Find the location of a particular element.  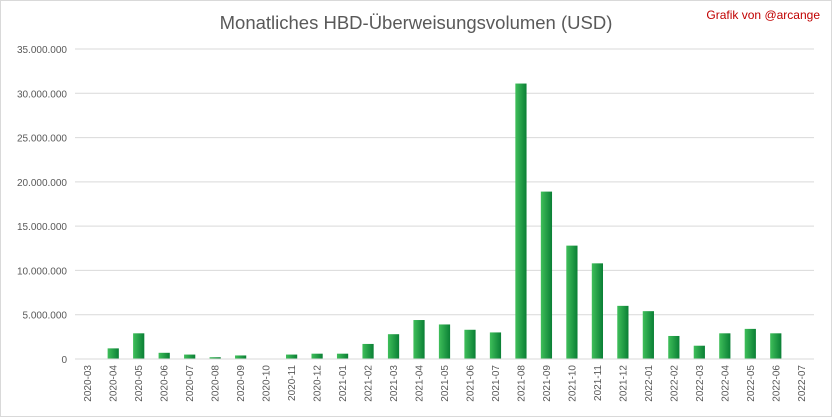

credit-label: Grafik von @arcange is located at coordinates (763, 15).